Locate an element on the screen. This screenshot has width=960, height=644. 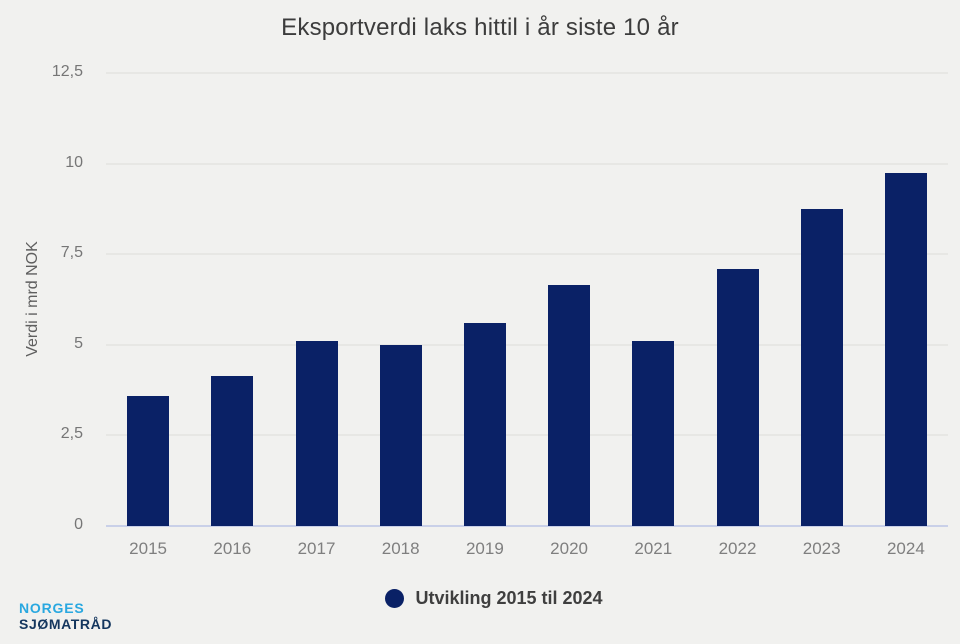
norges-sjomatrad-logo: NORGES SJØMATRÅD is located at coordinates (65, 616).